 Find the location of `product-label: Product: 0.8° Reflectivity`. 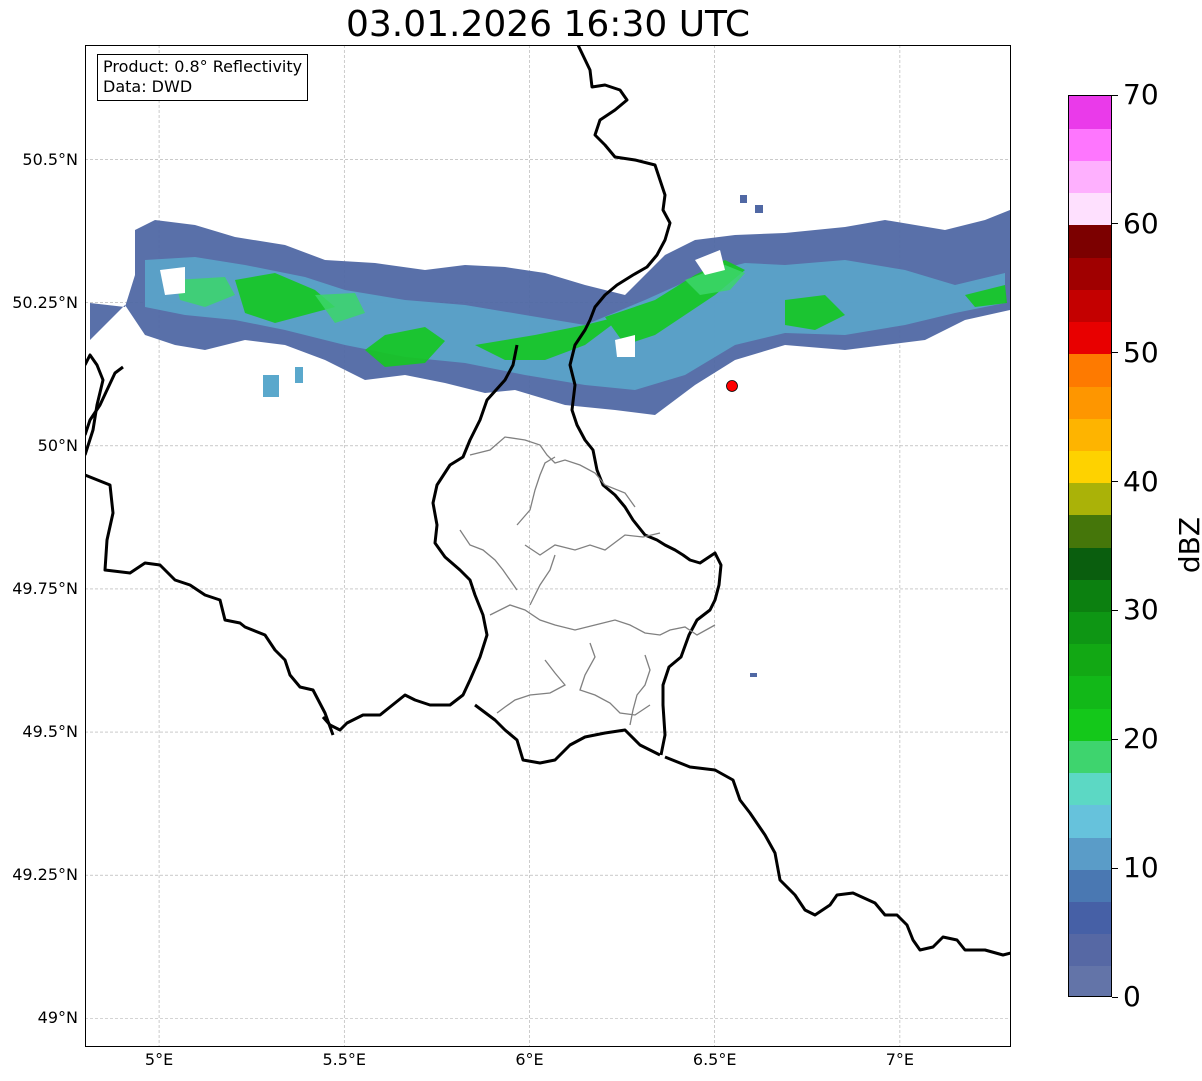

product-label: Product: 0.8° Reflectivity is located at coordinates (203, 66).